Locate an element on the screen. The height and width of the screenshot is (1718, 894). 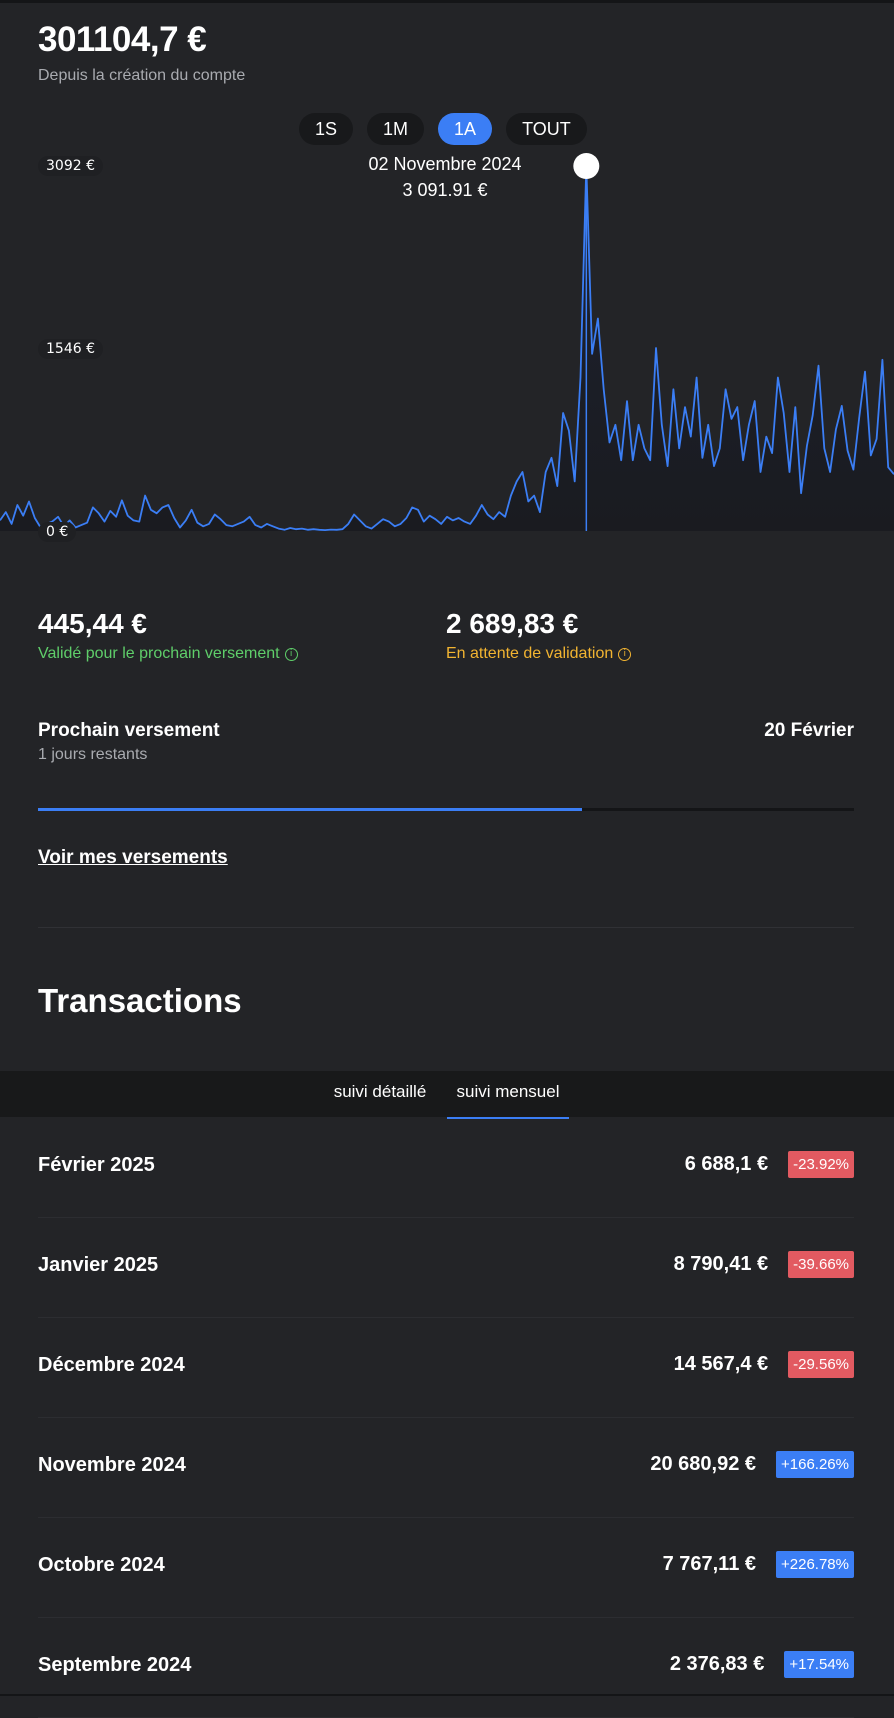
top-border is located at coordinates (447, 1).